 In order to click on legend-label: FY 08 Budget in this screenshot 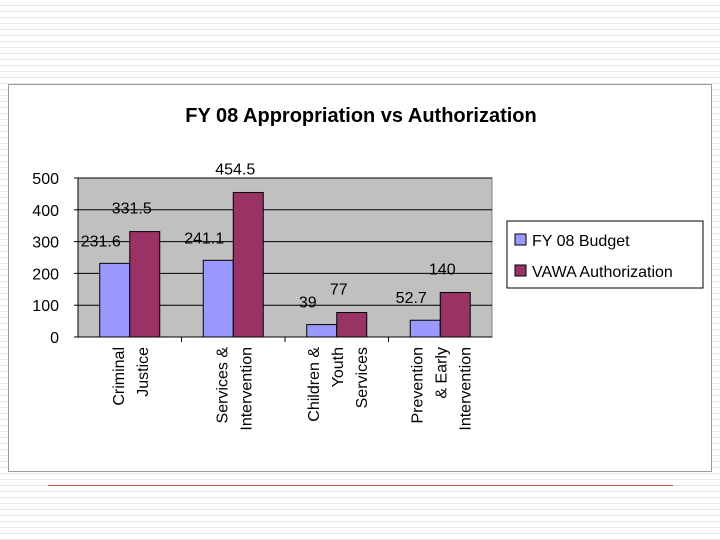, I will do `click(581, 241)`.